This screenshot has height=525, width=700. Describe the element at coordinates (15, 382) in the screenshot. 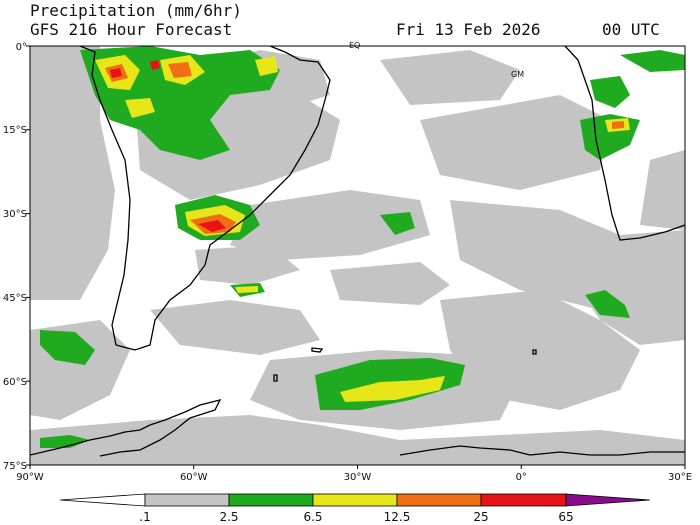

I see `lat-label-60s: 60°S` at that location.